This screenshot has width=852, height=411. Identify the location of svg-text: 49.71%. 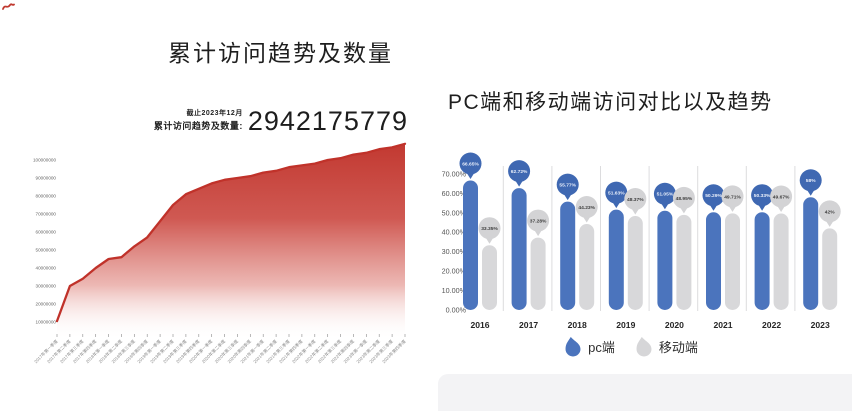
(732, 197).